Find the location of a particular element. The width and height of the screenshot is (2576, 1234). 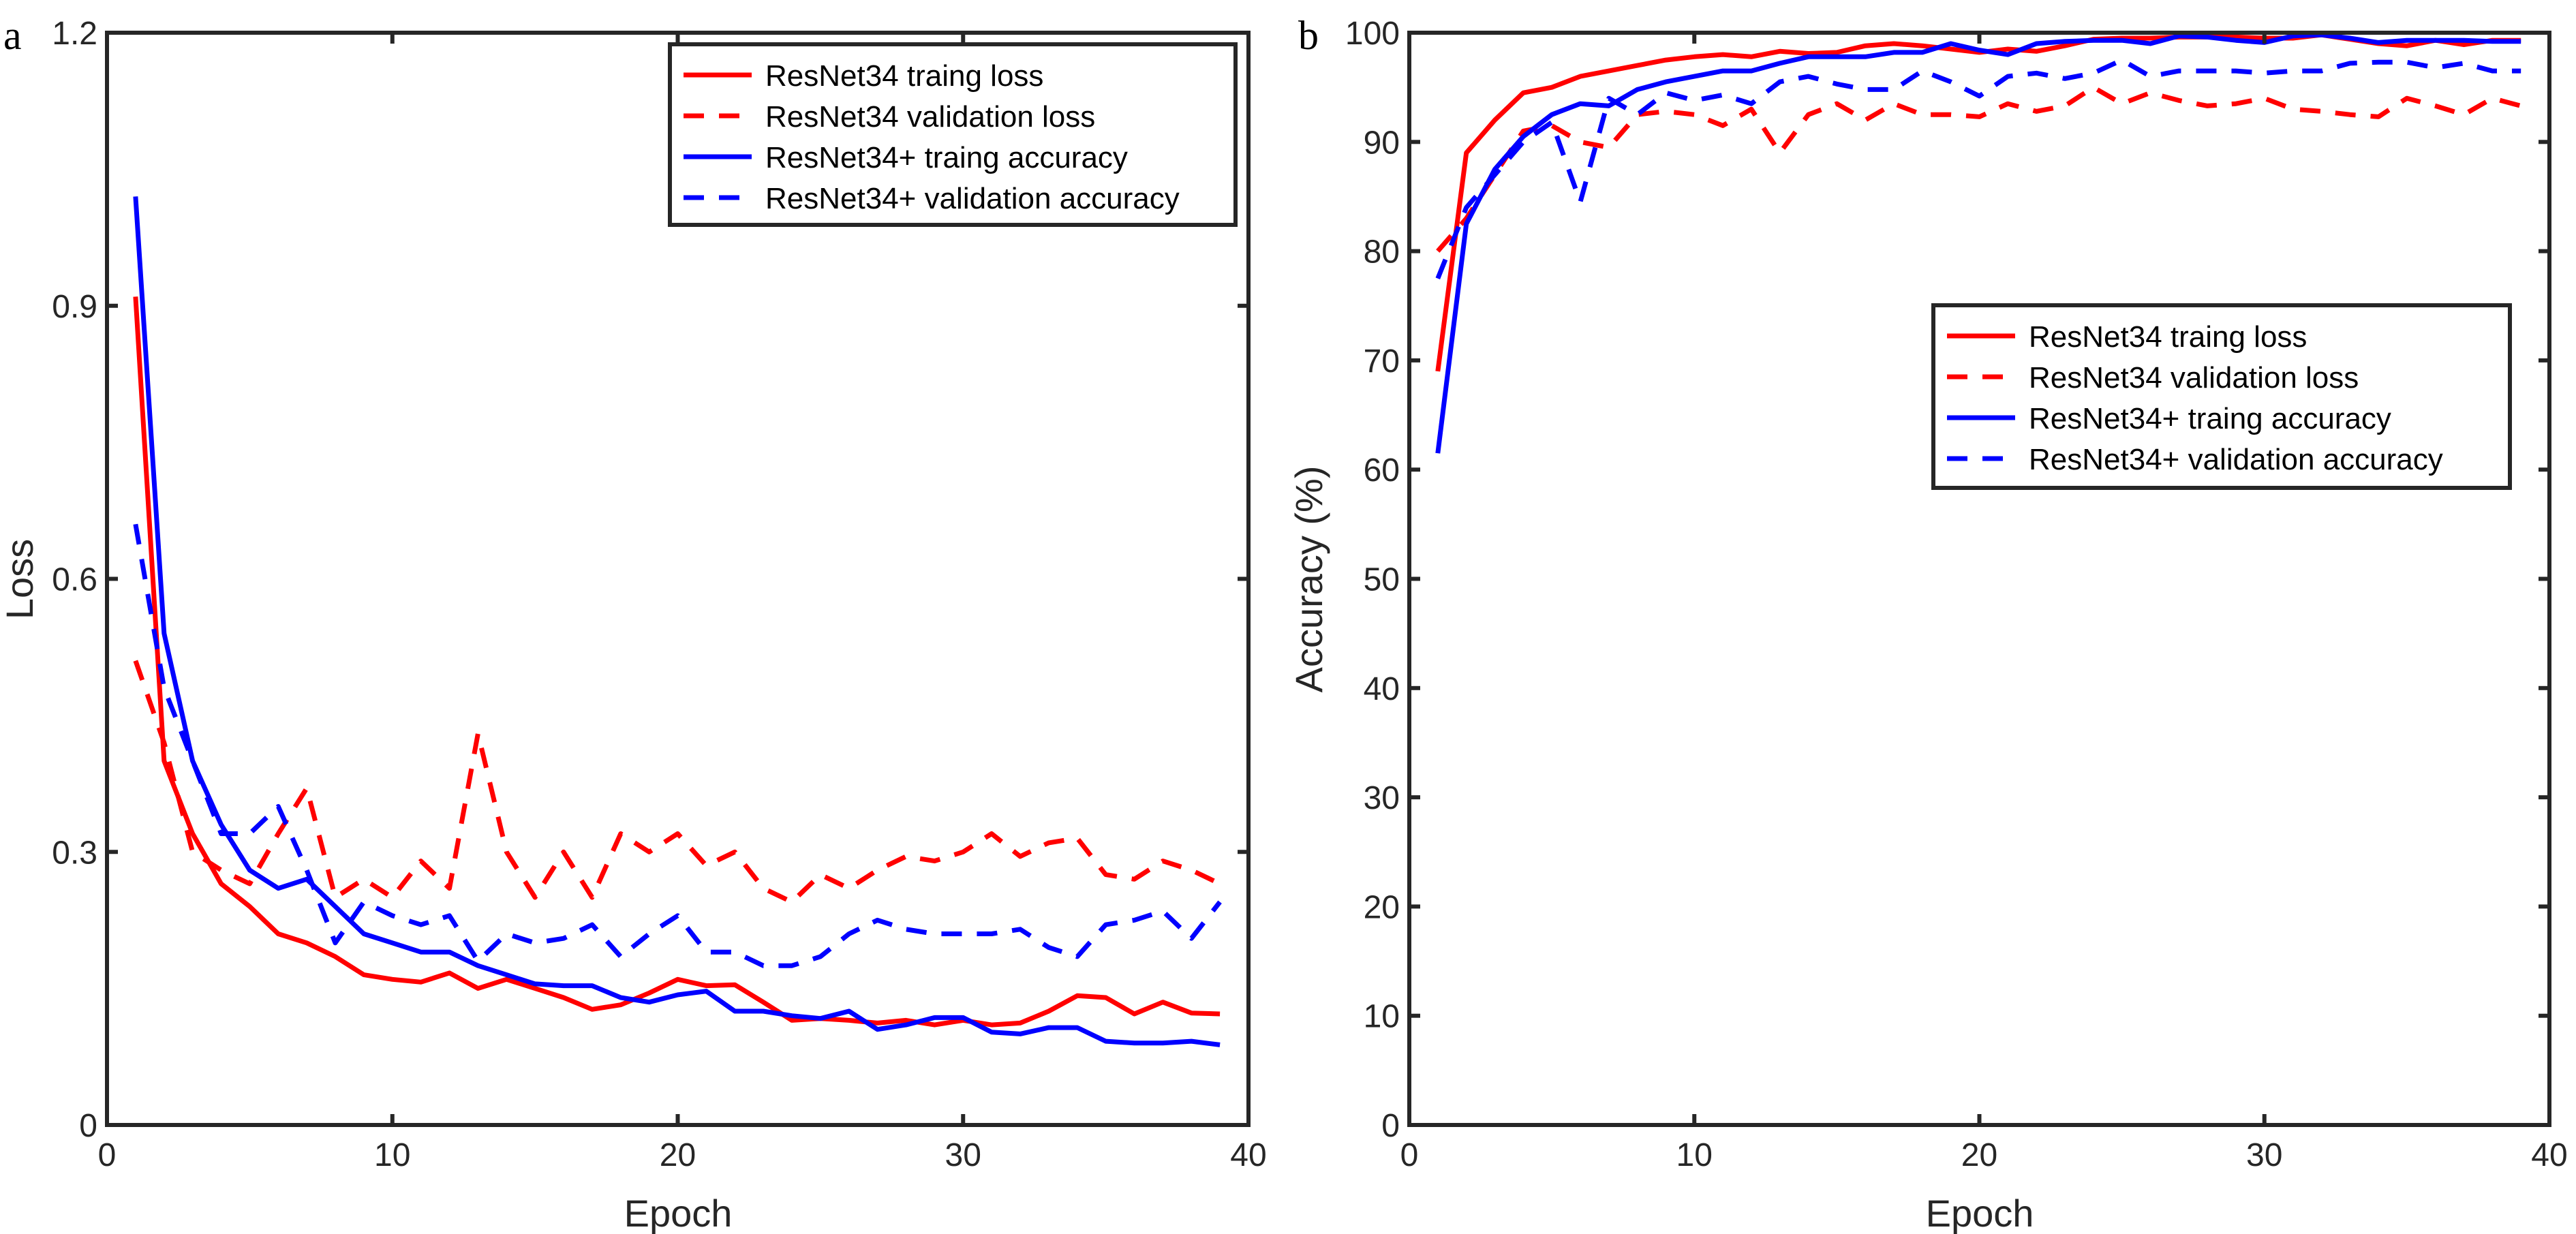

y-tick-label: 1.2 is located at coordinates (74, 34).